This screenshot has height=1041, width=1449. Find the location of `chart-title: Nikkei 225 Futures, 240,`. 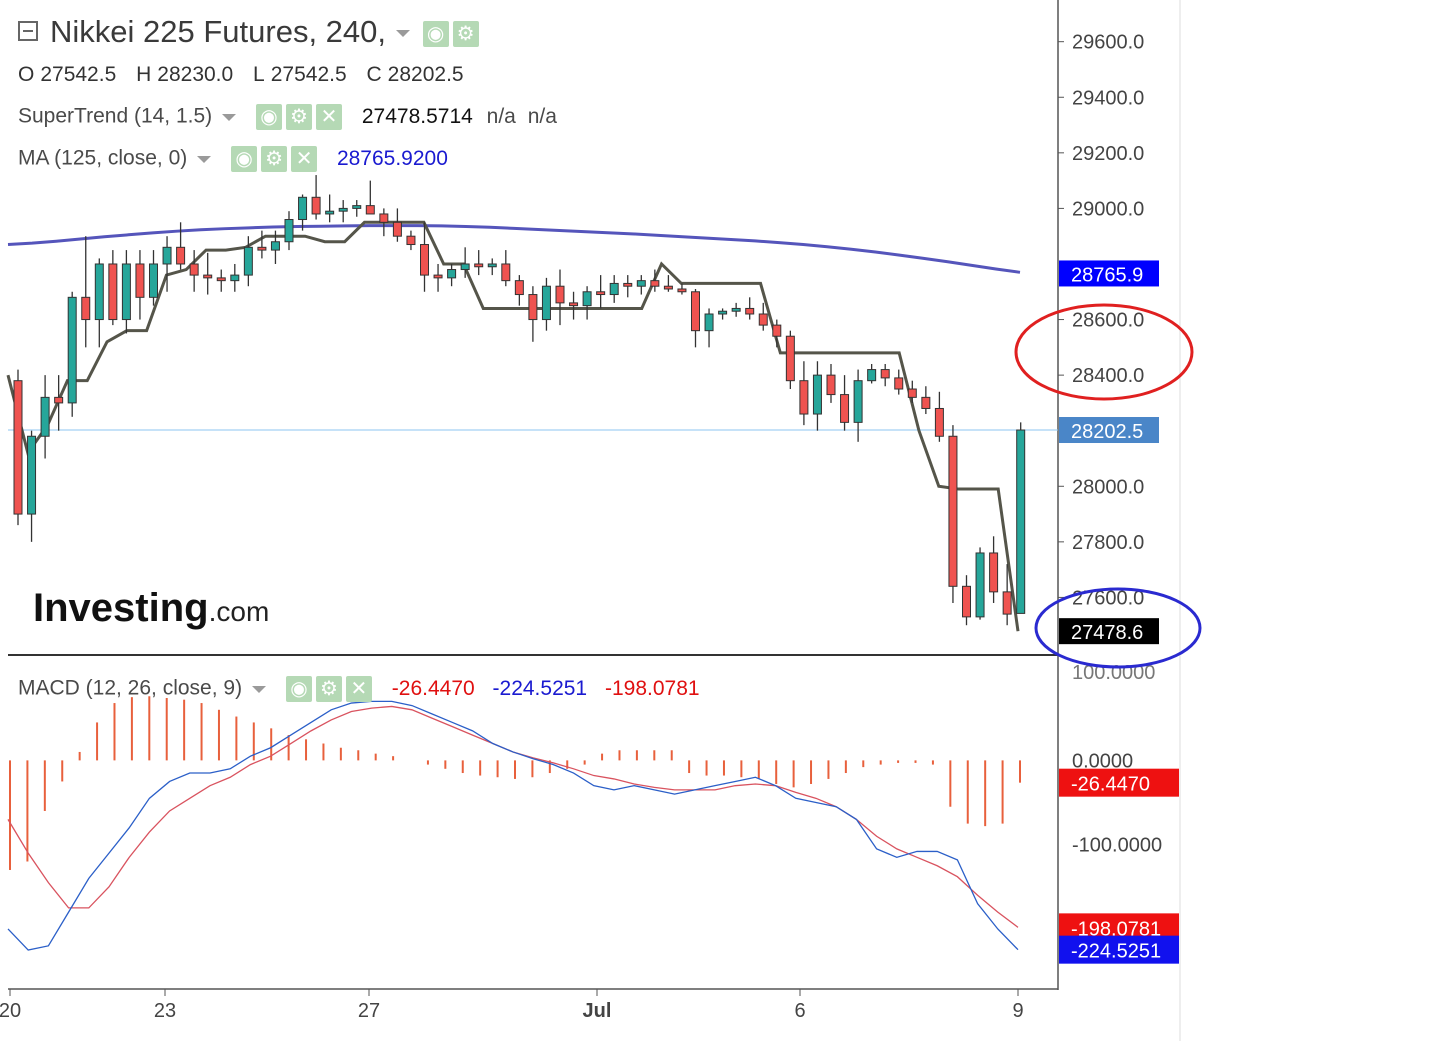

chart-title: Nikkei 225 Futures, 240, is located at coordinates (218, 31).